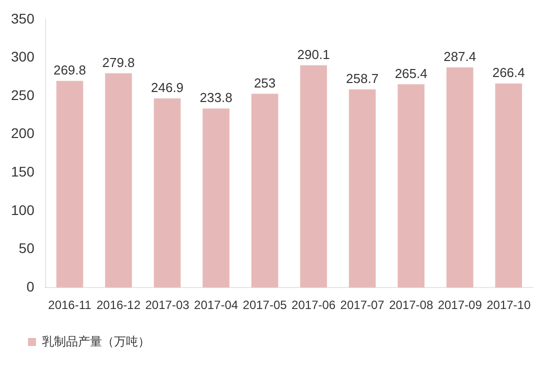 The width and height of the screenshot is (551, 366). I want to click on y-tick-label: 200, so click(23, 133).